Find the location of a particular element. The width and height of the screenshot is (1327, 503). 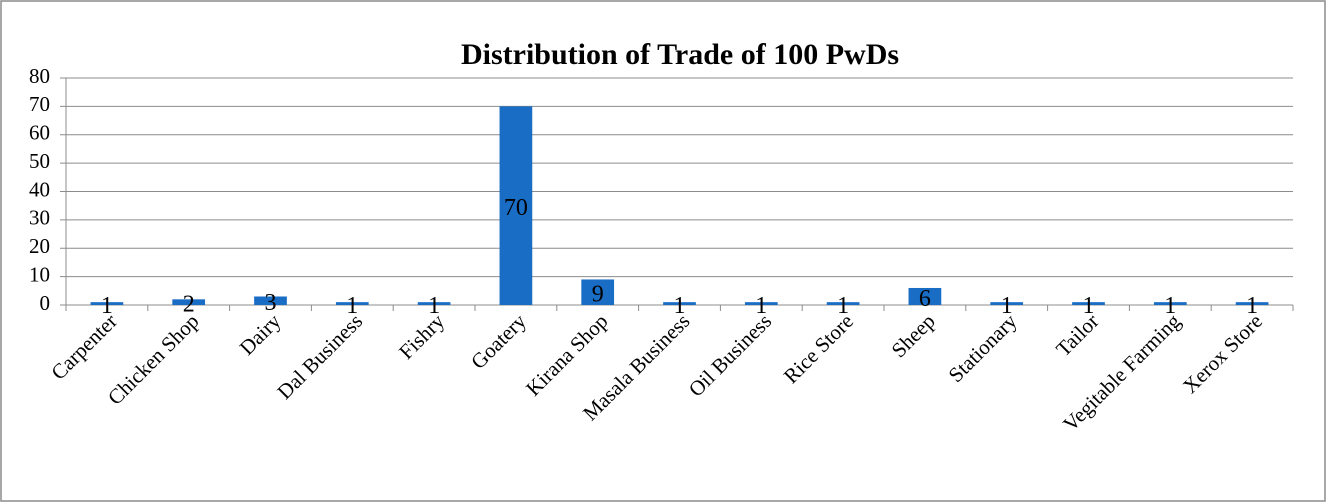

y-tick-label: 50 is located at coordinates (39, 161).